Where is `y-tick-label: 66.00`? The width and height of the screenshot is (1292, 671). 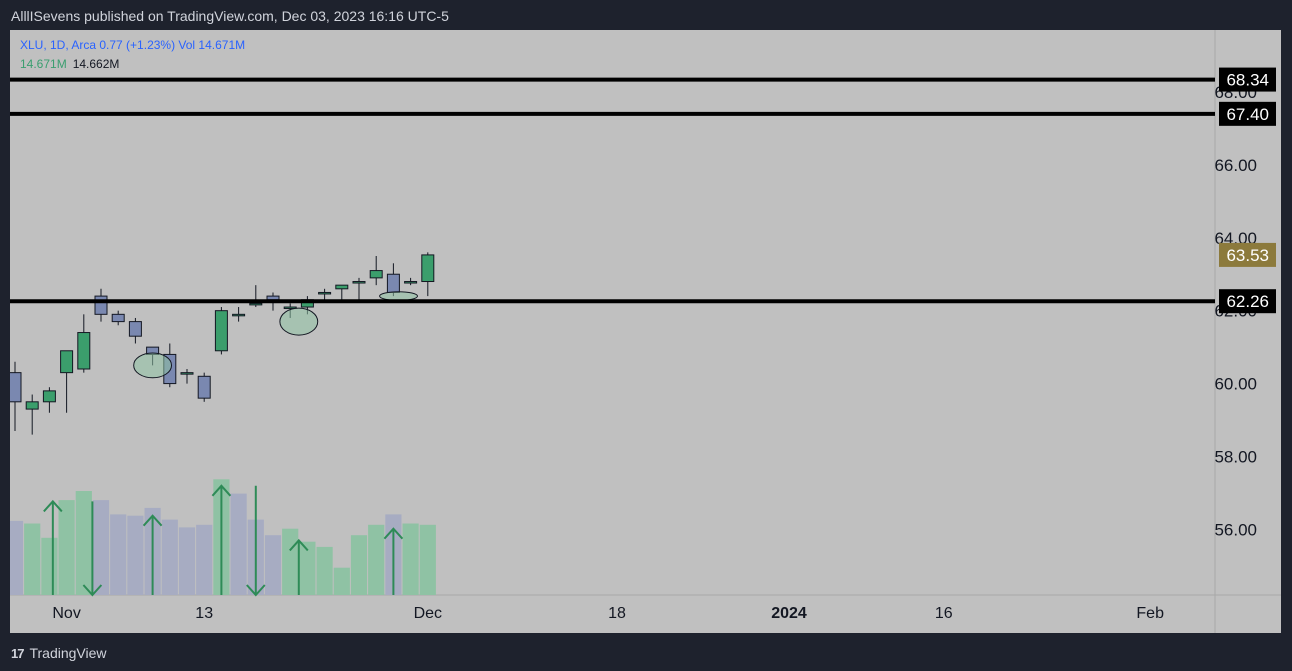 y-tick-label: 66.00 is located at coordinates (1235, 165).